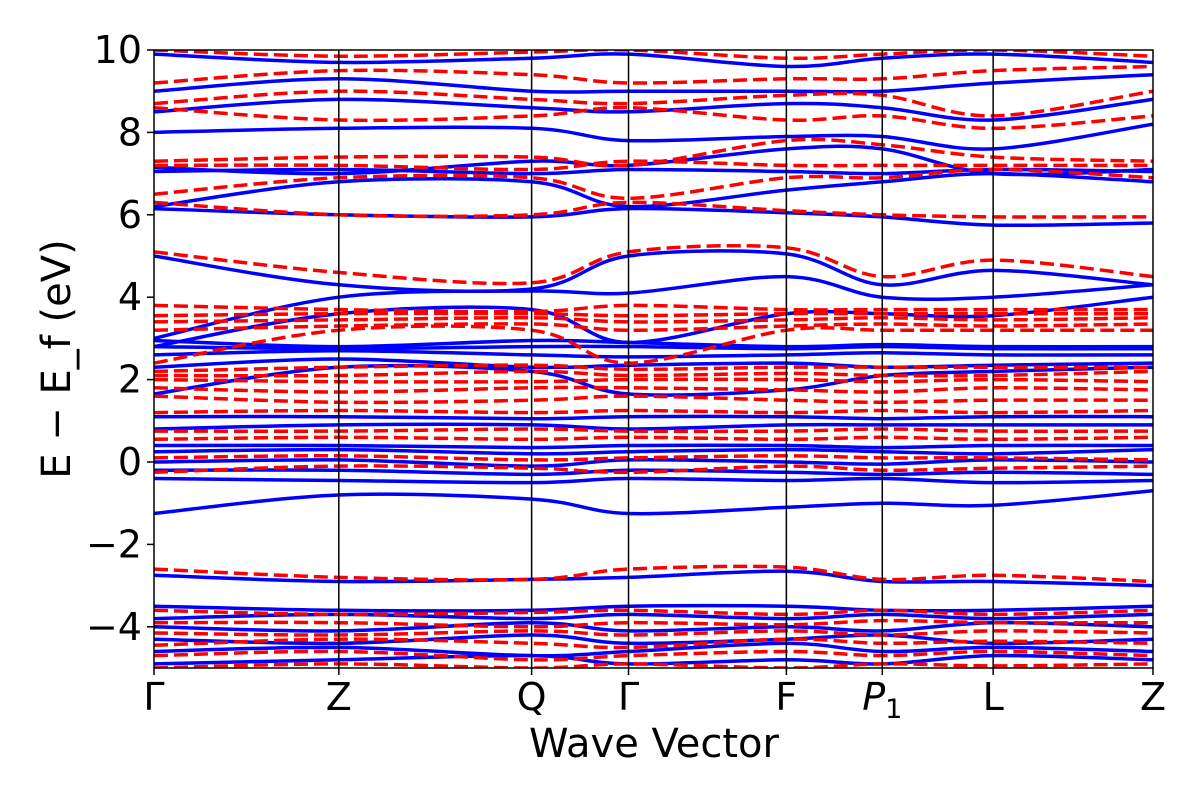 The width and height of the screenshot is (1200, 800). Describe the element at coordinates (130, 462) in the screenshot. I see `y-tick-label: 0` at that location.